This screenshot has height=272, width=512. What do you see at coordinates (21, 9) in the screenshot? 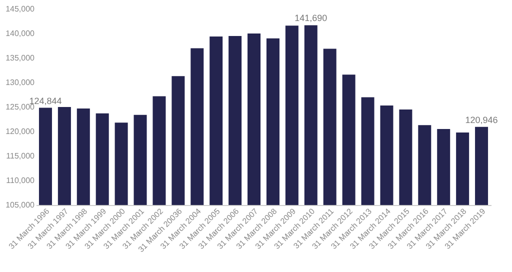
I see `y-tick-label: 145,000` at bounding box center [21, 9].